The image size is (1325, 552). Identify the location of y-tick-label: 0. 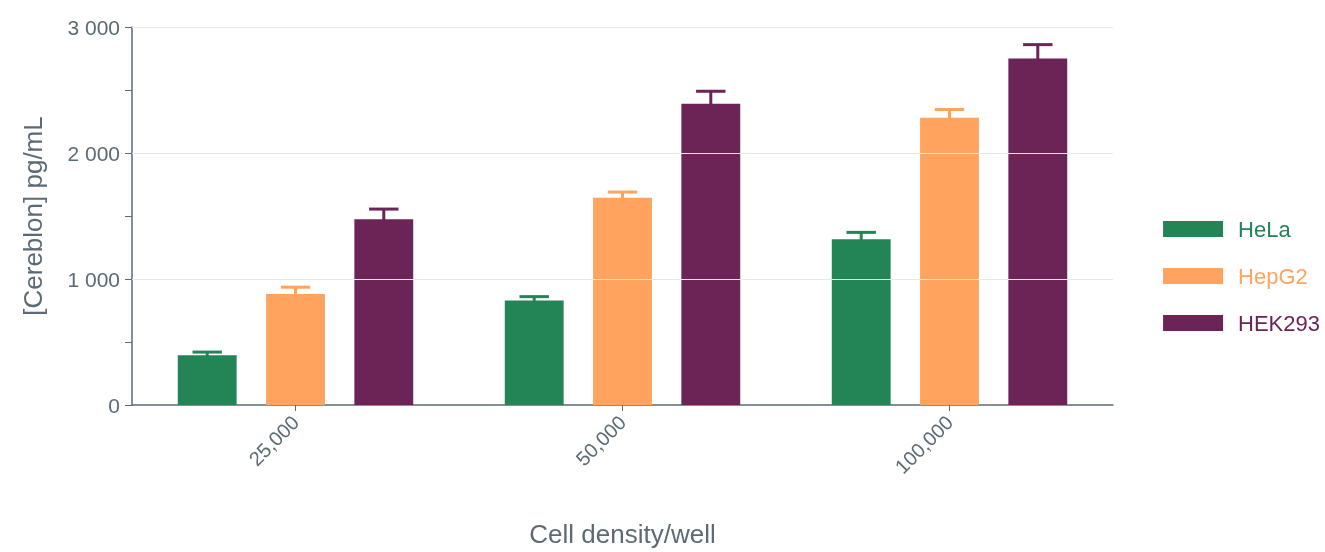
(114, 405).